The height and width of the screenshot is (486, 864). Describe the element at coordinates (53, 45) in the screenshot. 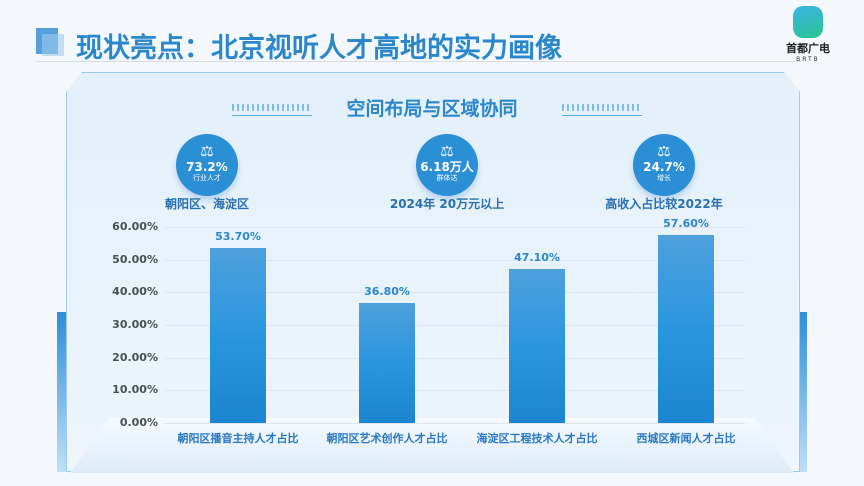

I see `title-accent-shadow` at that location.